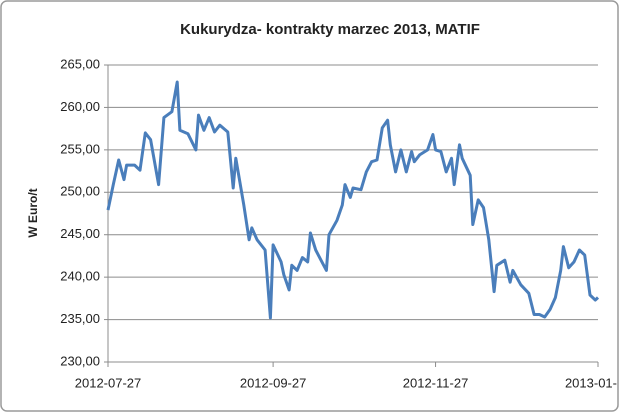 The image size is (620, 413). I want to click on y-tick-label: 245,00, so click(80, 233).